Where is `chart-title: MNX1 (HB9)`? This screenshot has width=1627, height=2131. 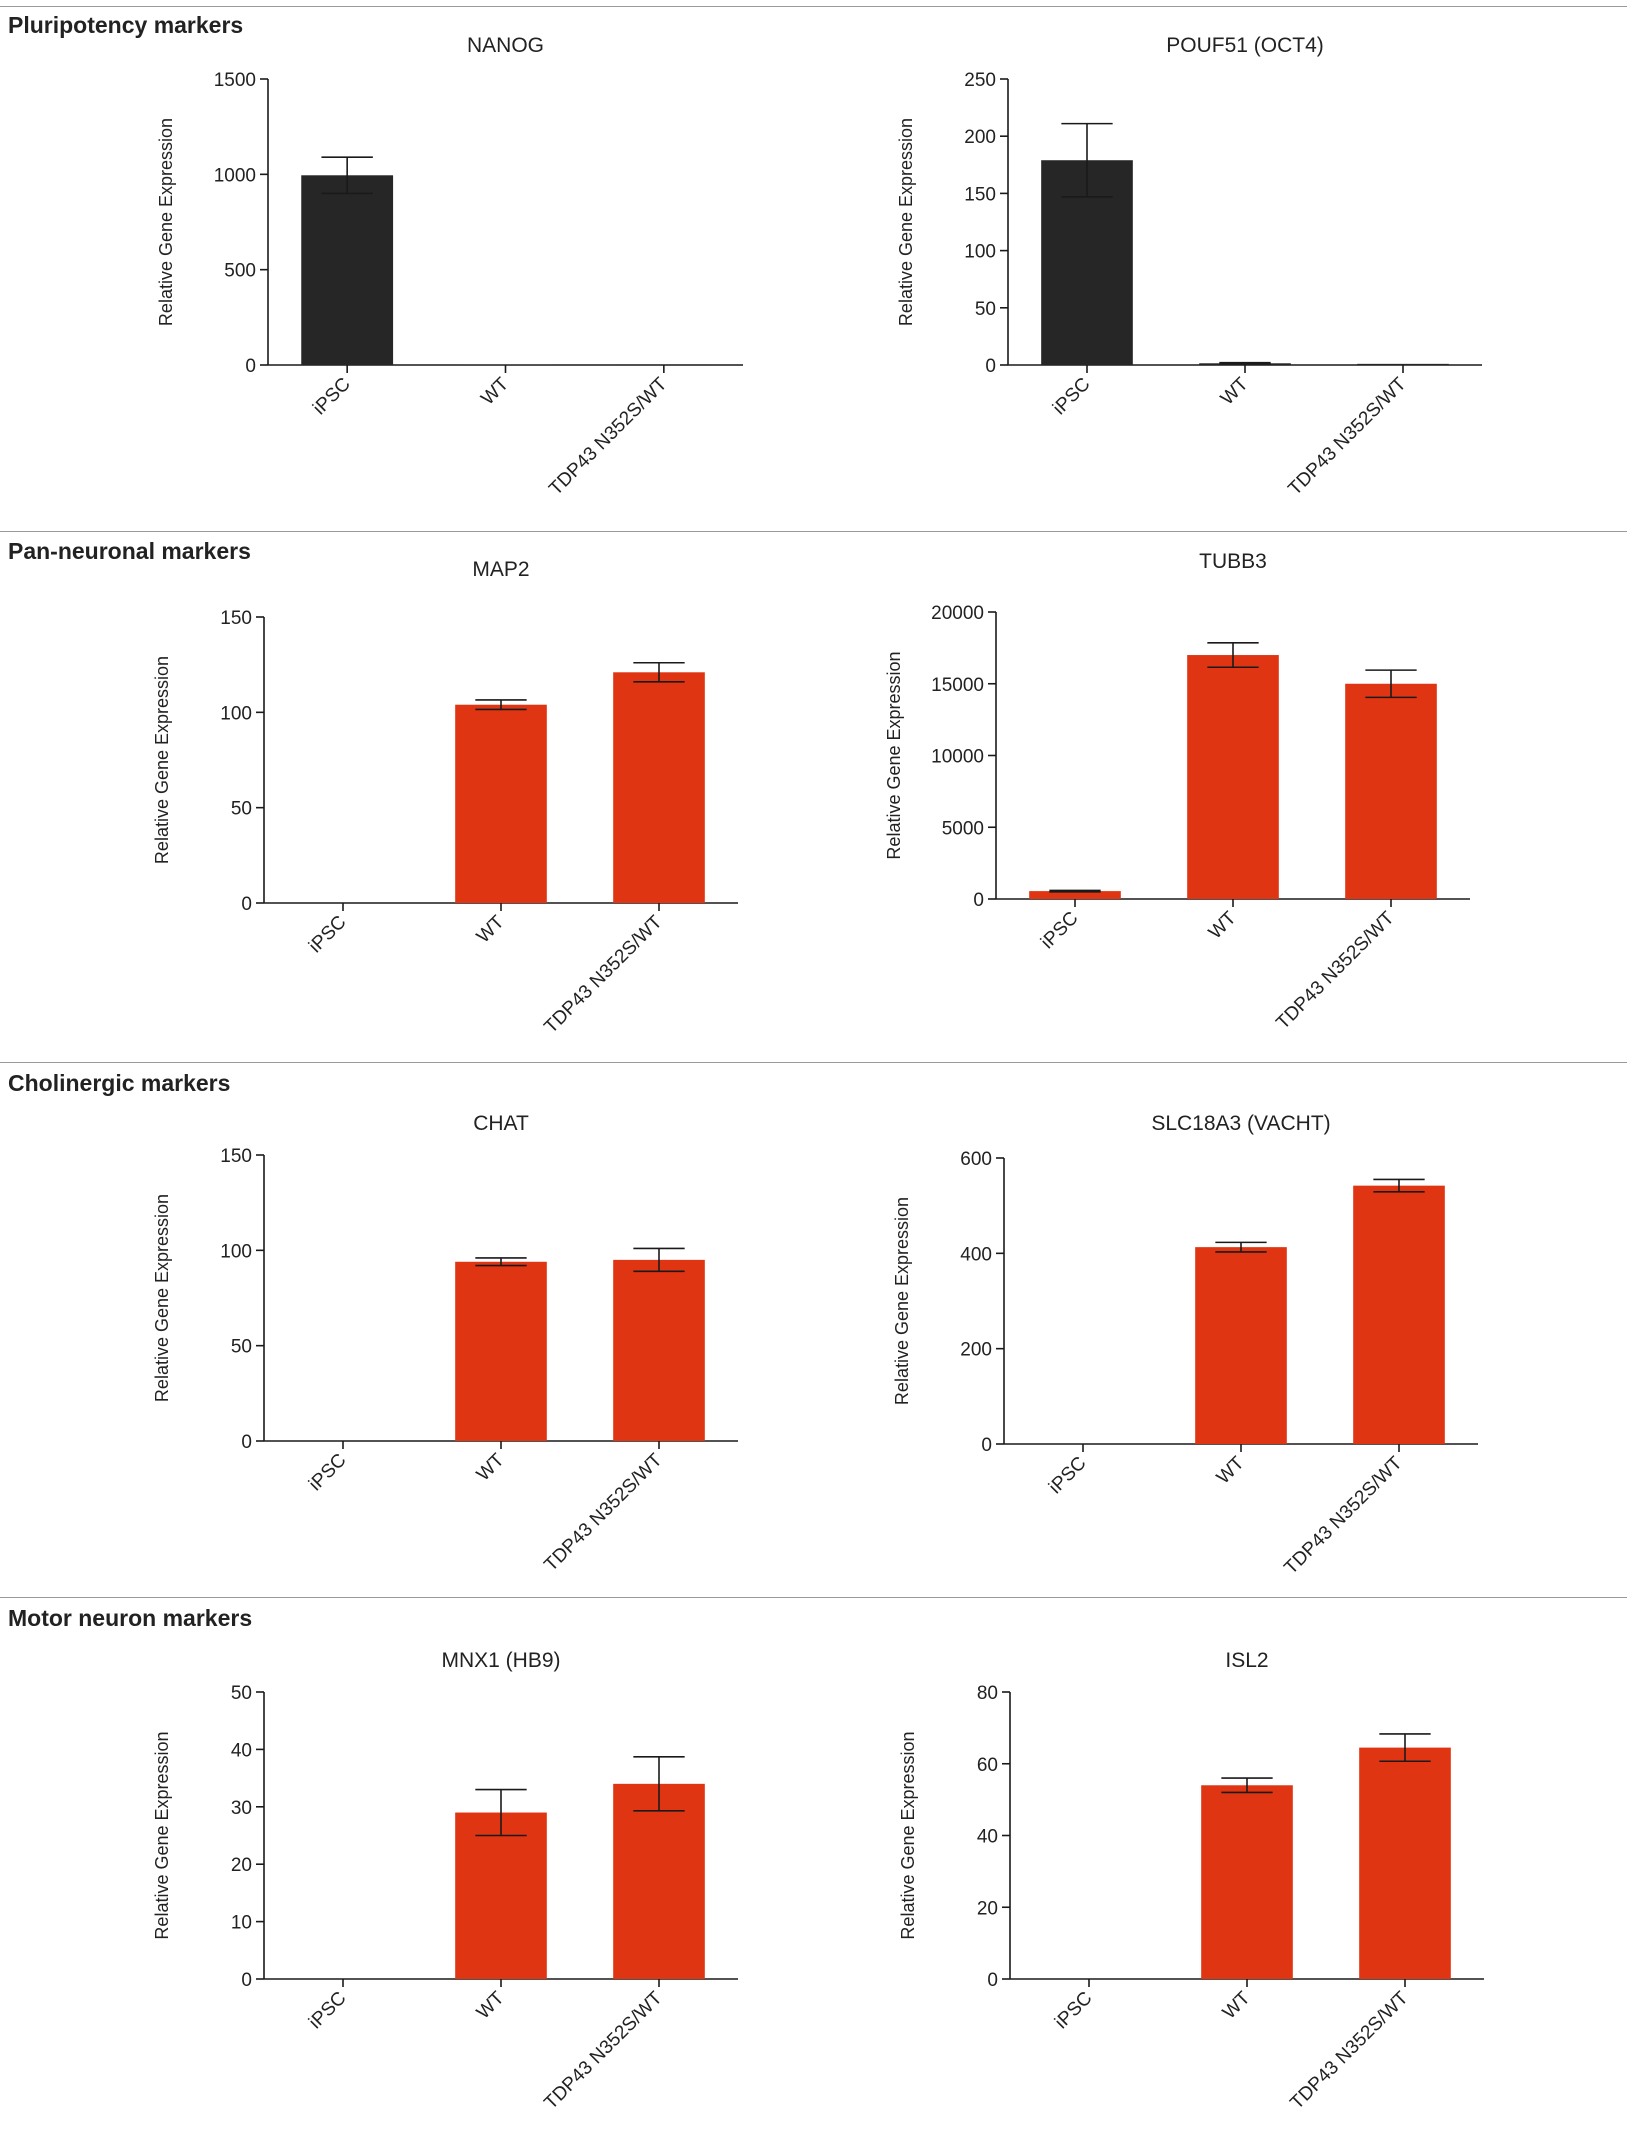
chart-title: MNX1 (HB9) is located at coordinates (500, 1660).